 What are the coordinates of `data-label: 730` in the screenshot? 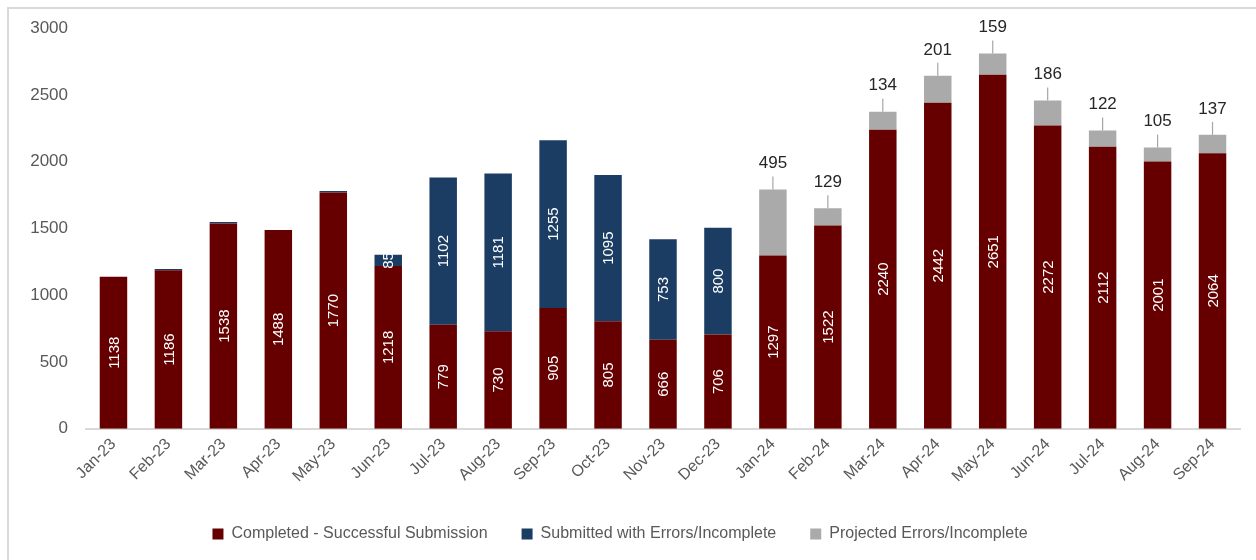 It's located at (498, 380).